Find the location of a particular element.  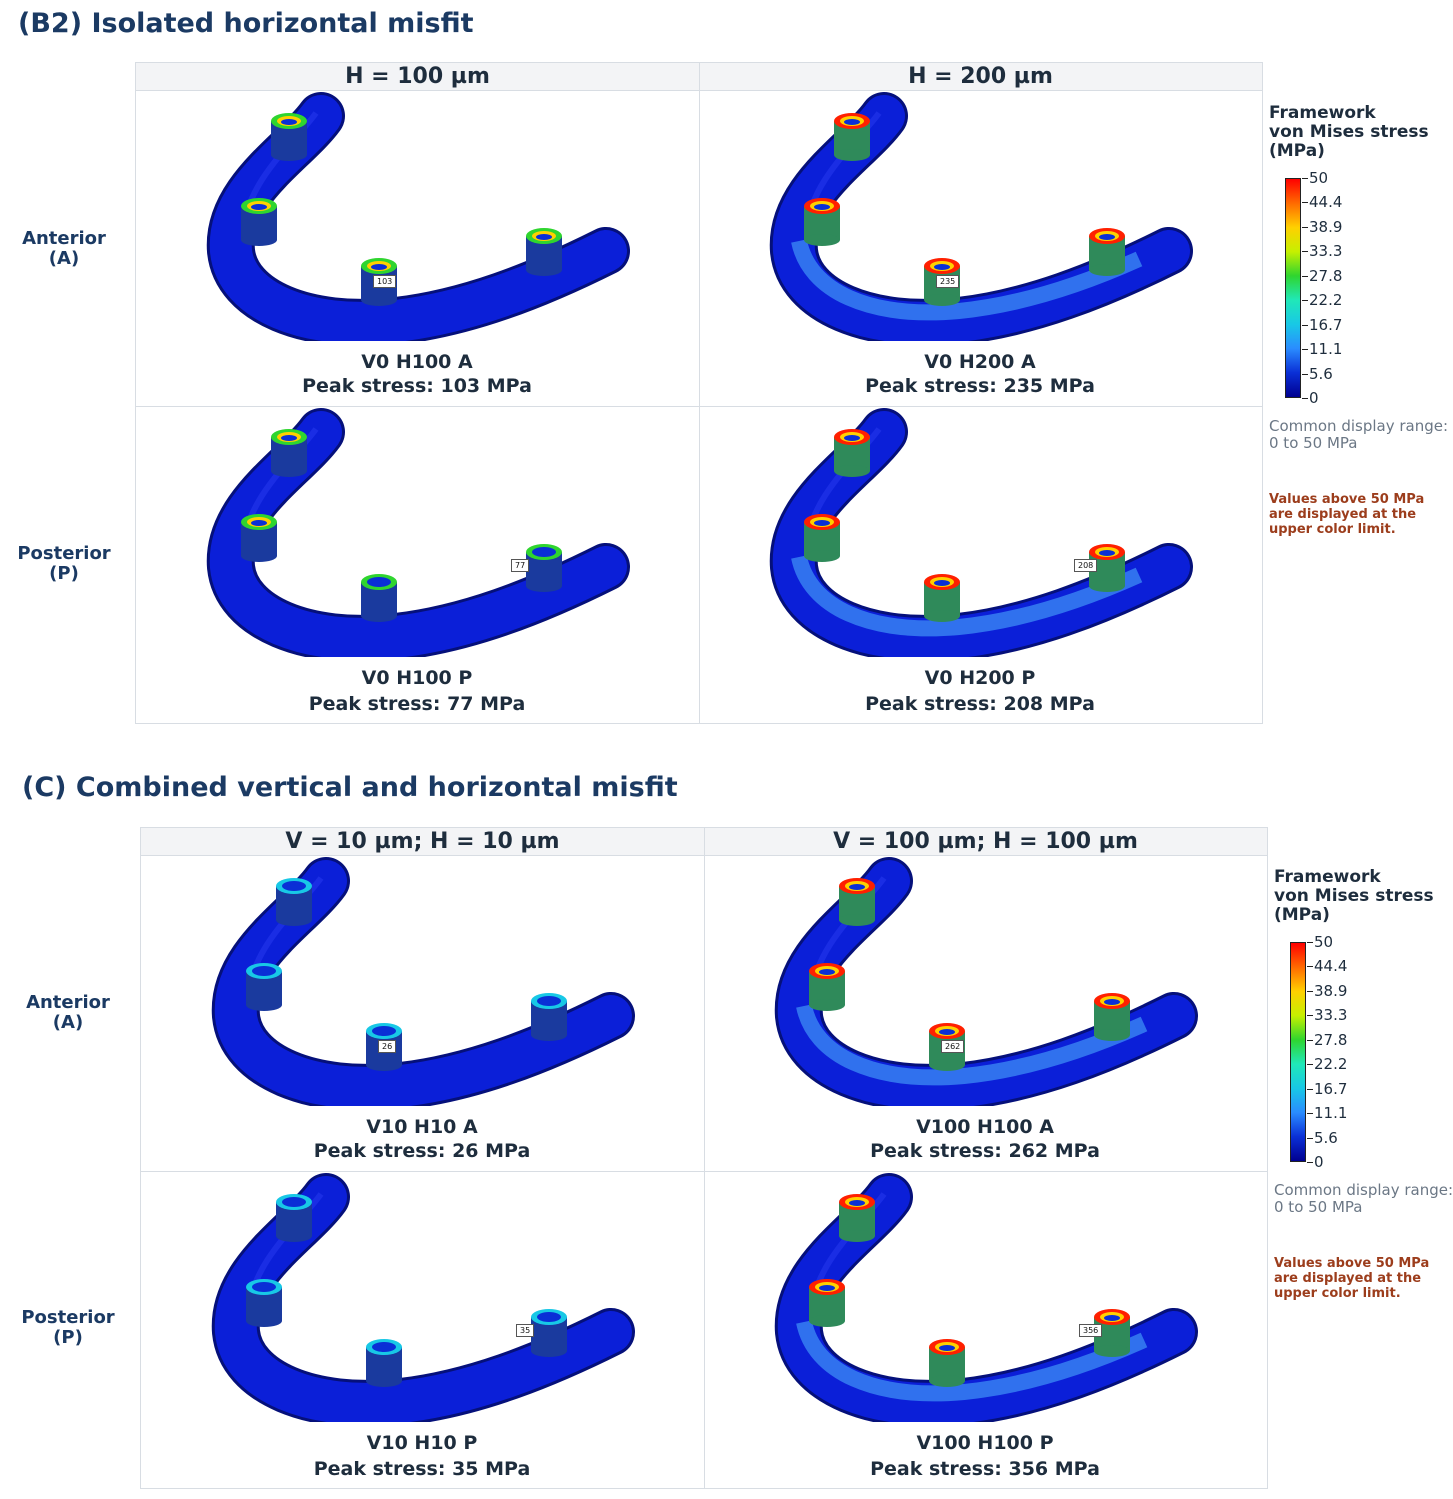

peak-stress-label: Peak stress: 26 MPa is located at coordinates (422, 1151).